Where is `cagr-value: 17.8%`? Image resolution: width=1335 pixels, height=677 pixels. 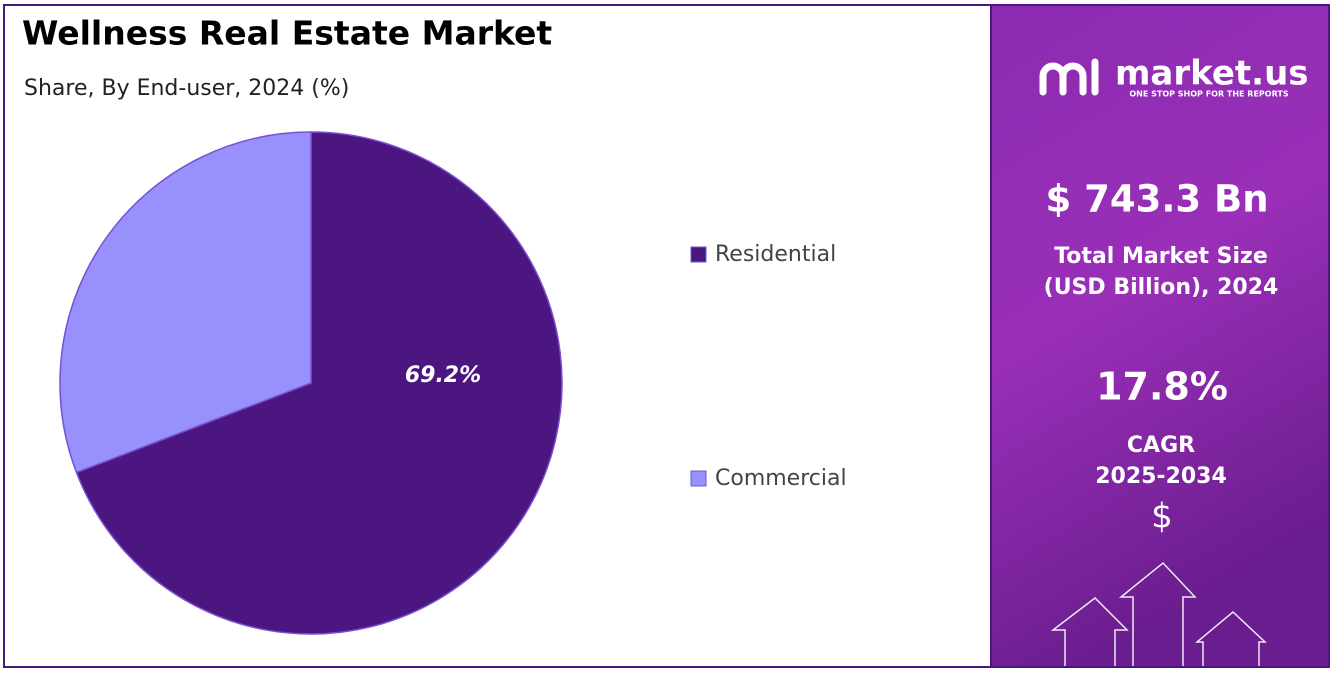
cagr-value: 17.8% is located at coordinates (1162, 387).